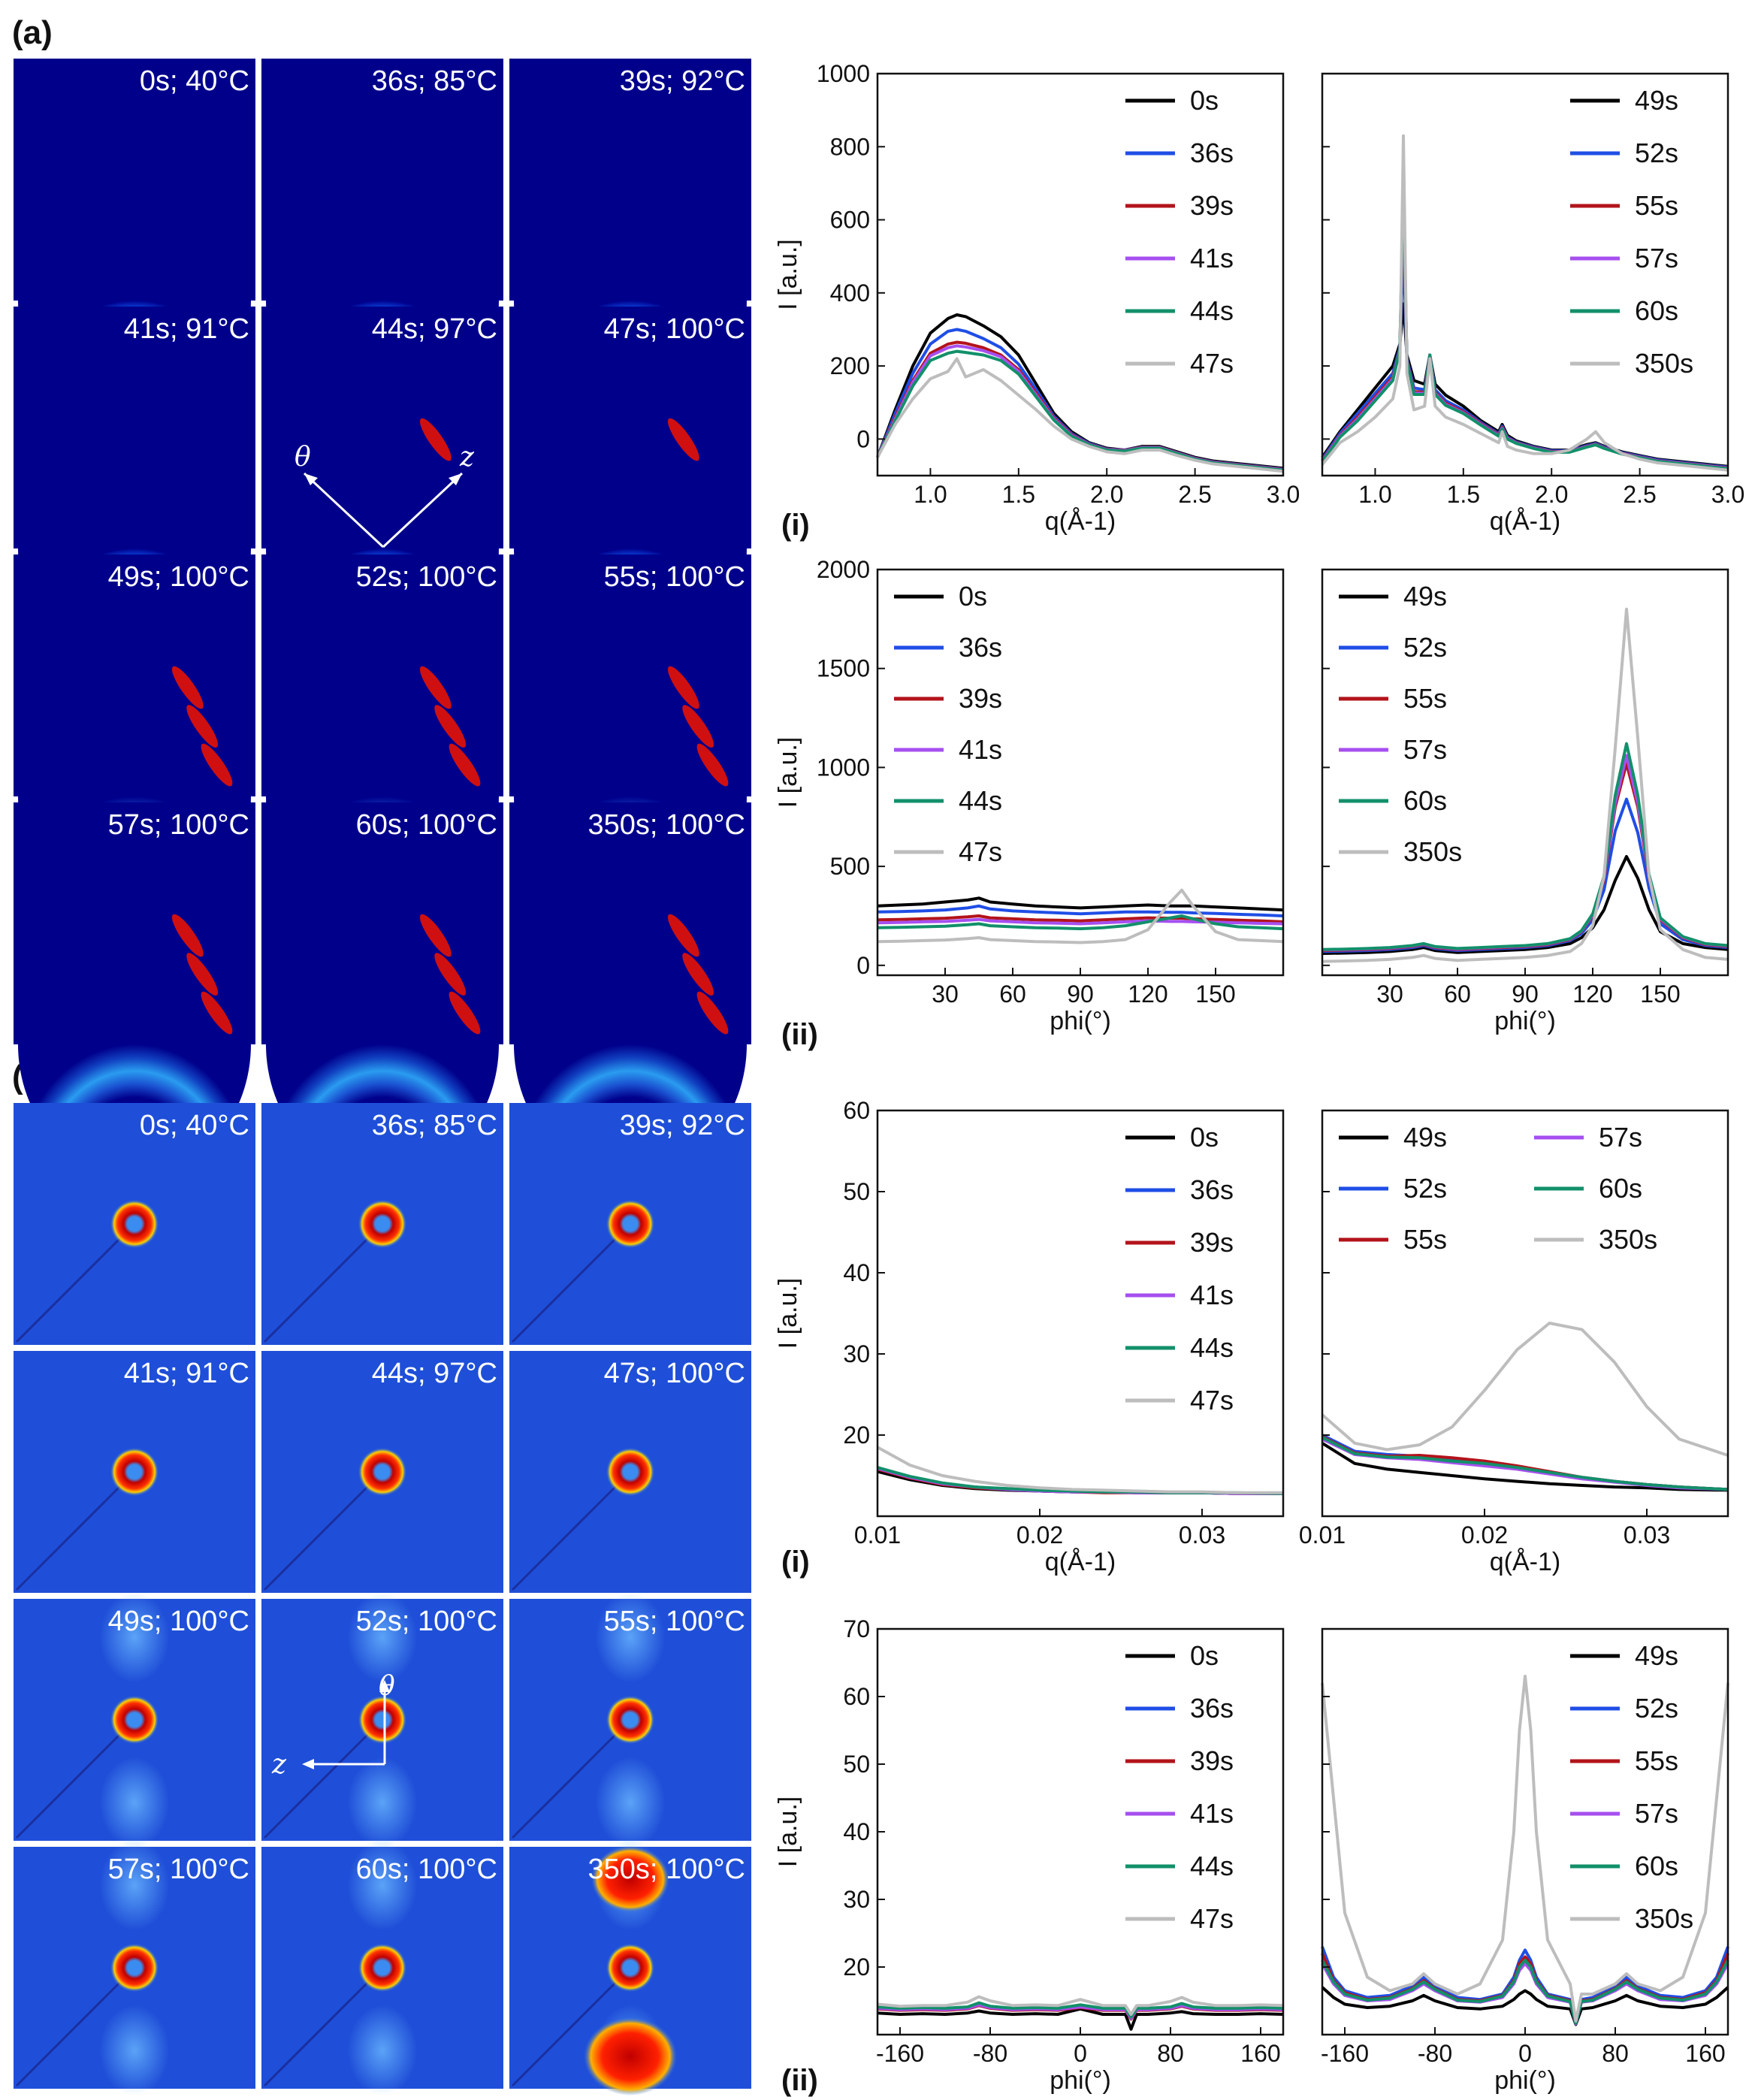 This screenshot has height=2100, width=1761. I want to click on saxs-axis-arrows: θ z, so click(333, 1726).